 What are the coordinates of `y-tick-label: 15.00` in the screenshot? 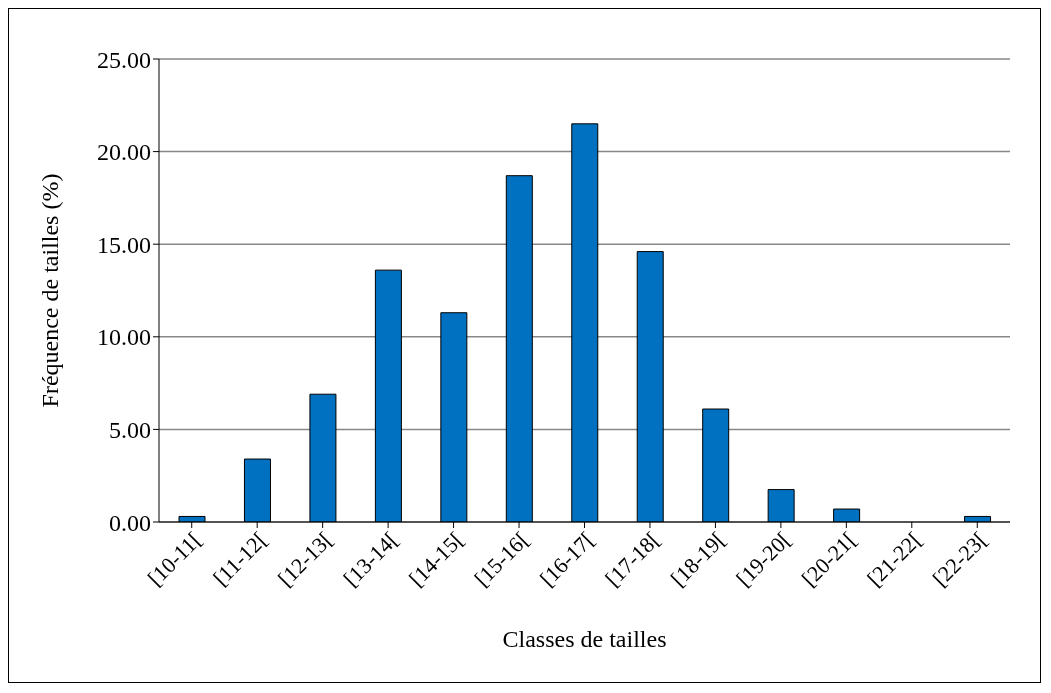 It's located at (124, 244).